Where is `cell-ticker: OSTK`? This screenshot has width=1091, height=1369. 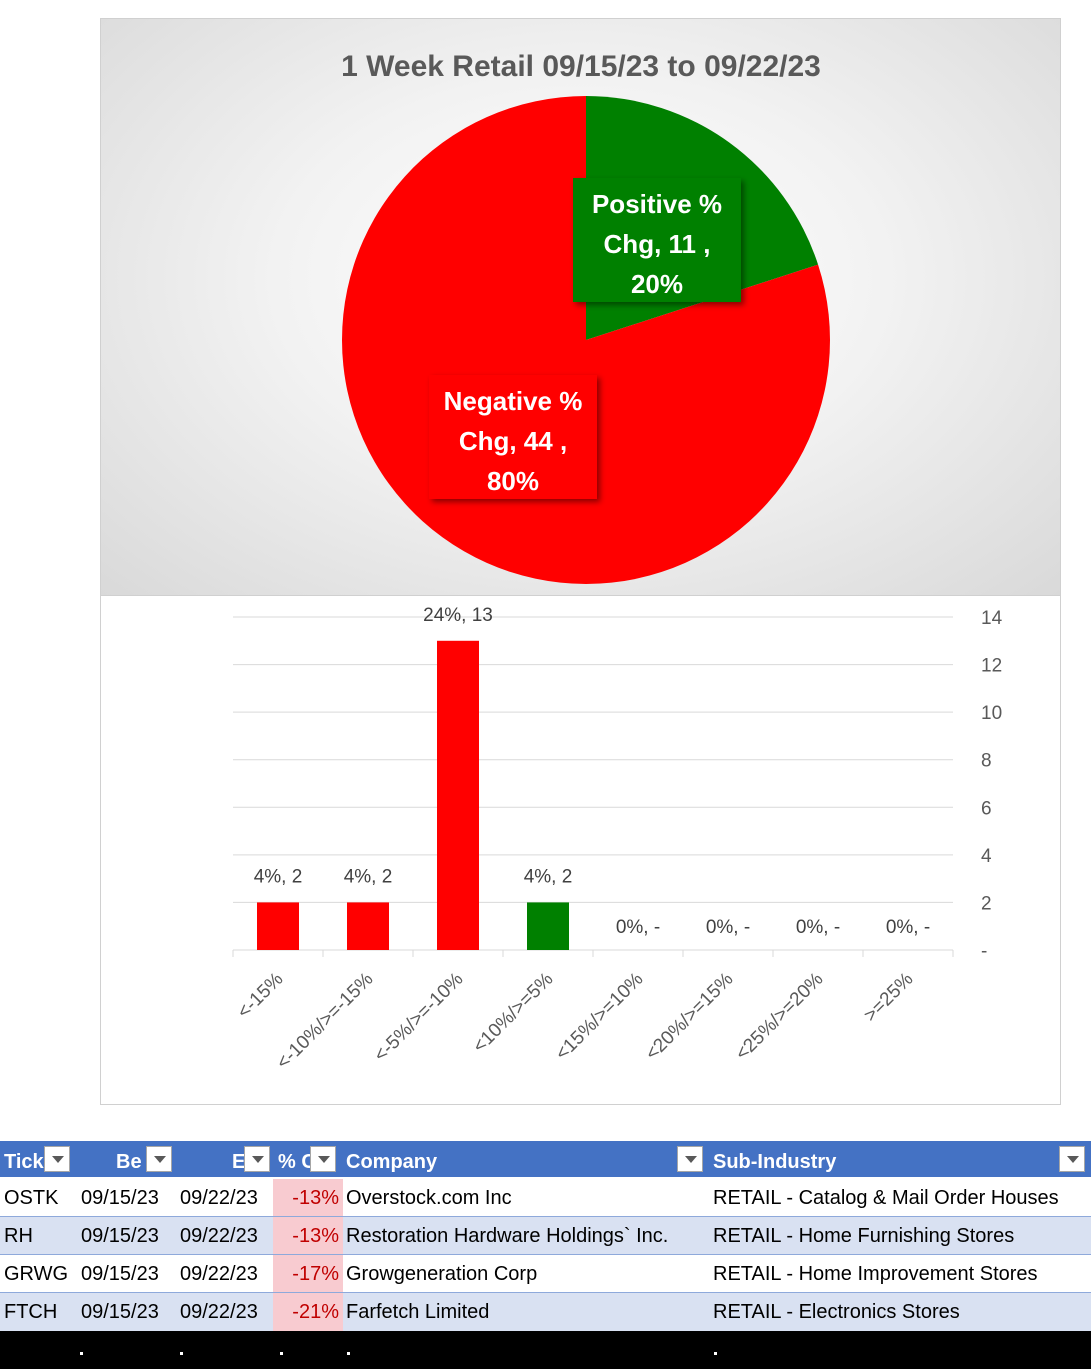 cell-ticker: OSTK is located at coordinates (31, 1198).